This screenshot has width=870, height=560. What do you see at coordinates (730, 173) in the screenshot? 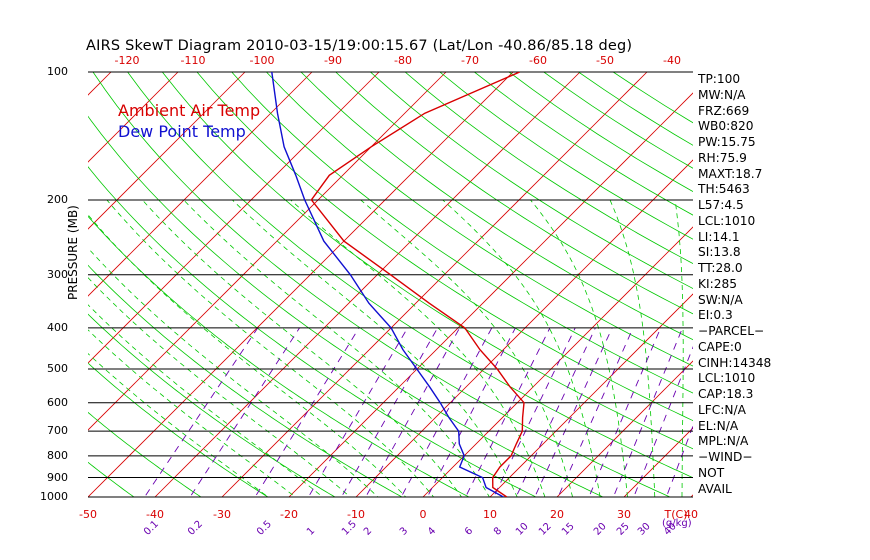
I see `stat-item: MAXT:18.7` at bounding box center [730, 173].